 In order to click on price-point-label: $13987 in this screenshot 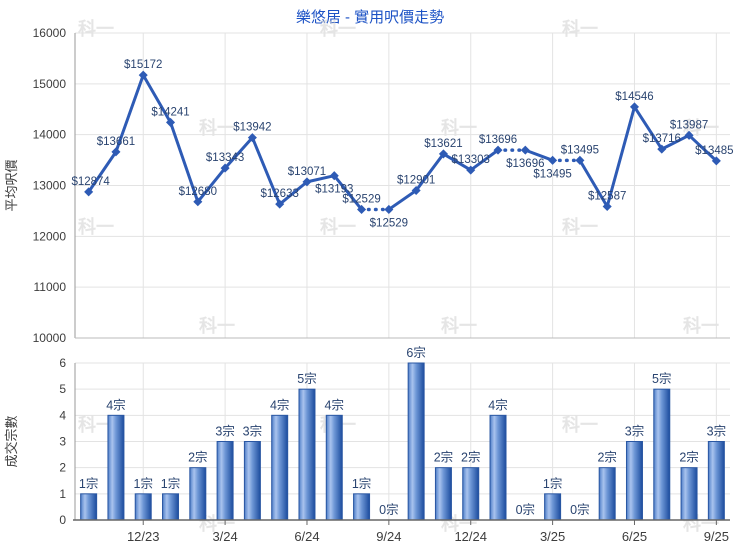, I will do `click(689, 125)`.